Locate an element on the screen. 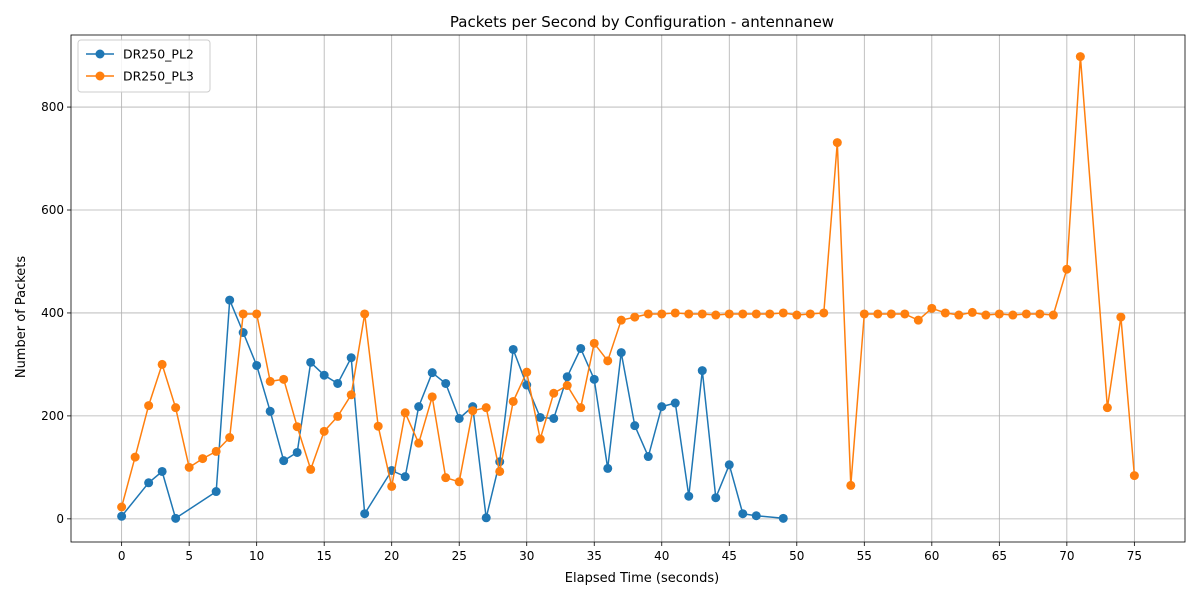 The width and height of the screenshot is (1200, 600). x-axis: 0 5 10 15 20 25 30 35 40 45 50 55 60 65 70 75 is located at coordinates (630, 552).